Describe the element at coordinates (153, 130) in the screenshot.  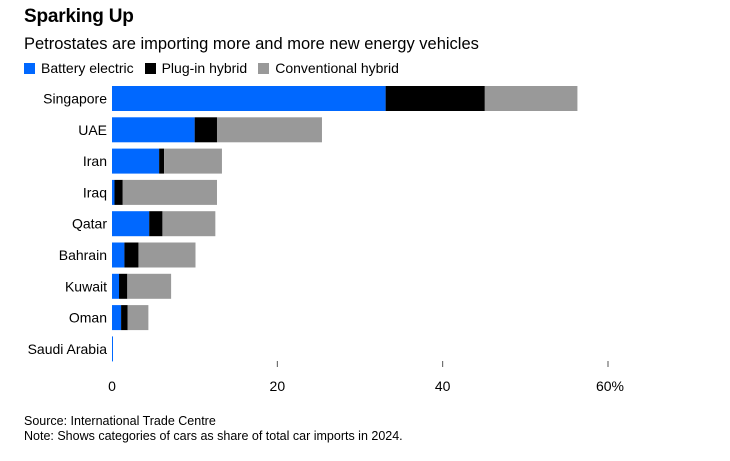
I see `bar-uae-battery-electric` at that location.